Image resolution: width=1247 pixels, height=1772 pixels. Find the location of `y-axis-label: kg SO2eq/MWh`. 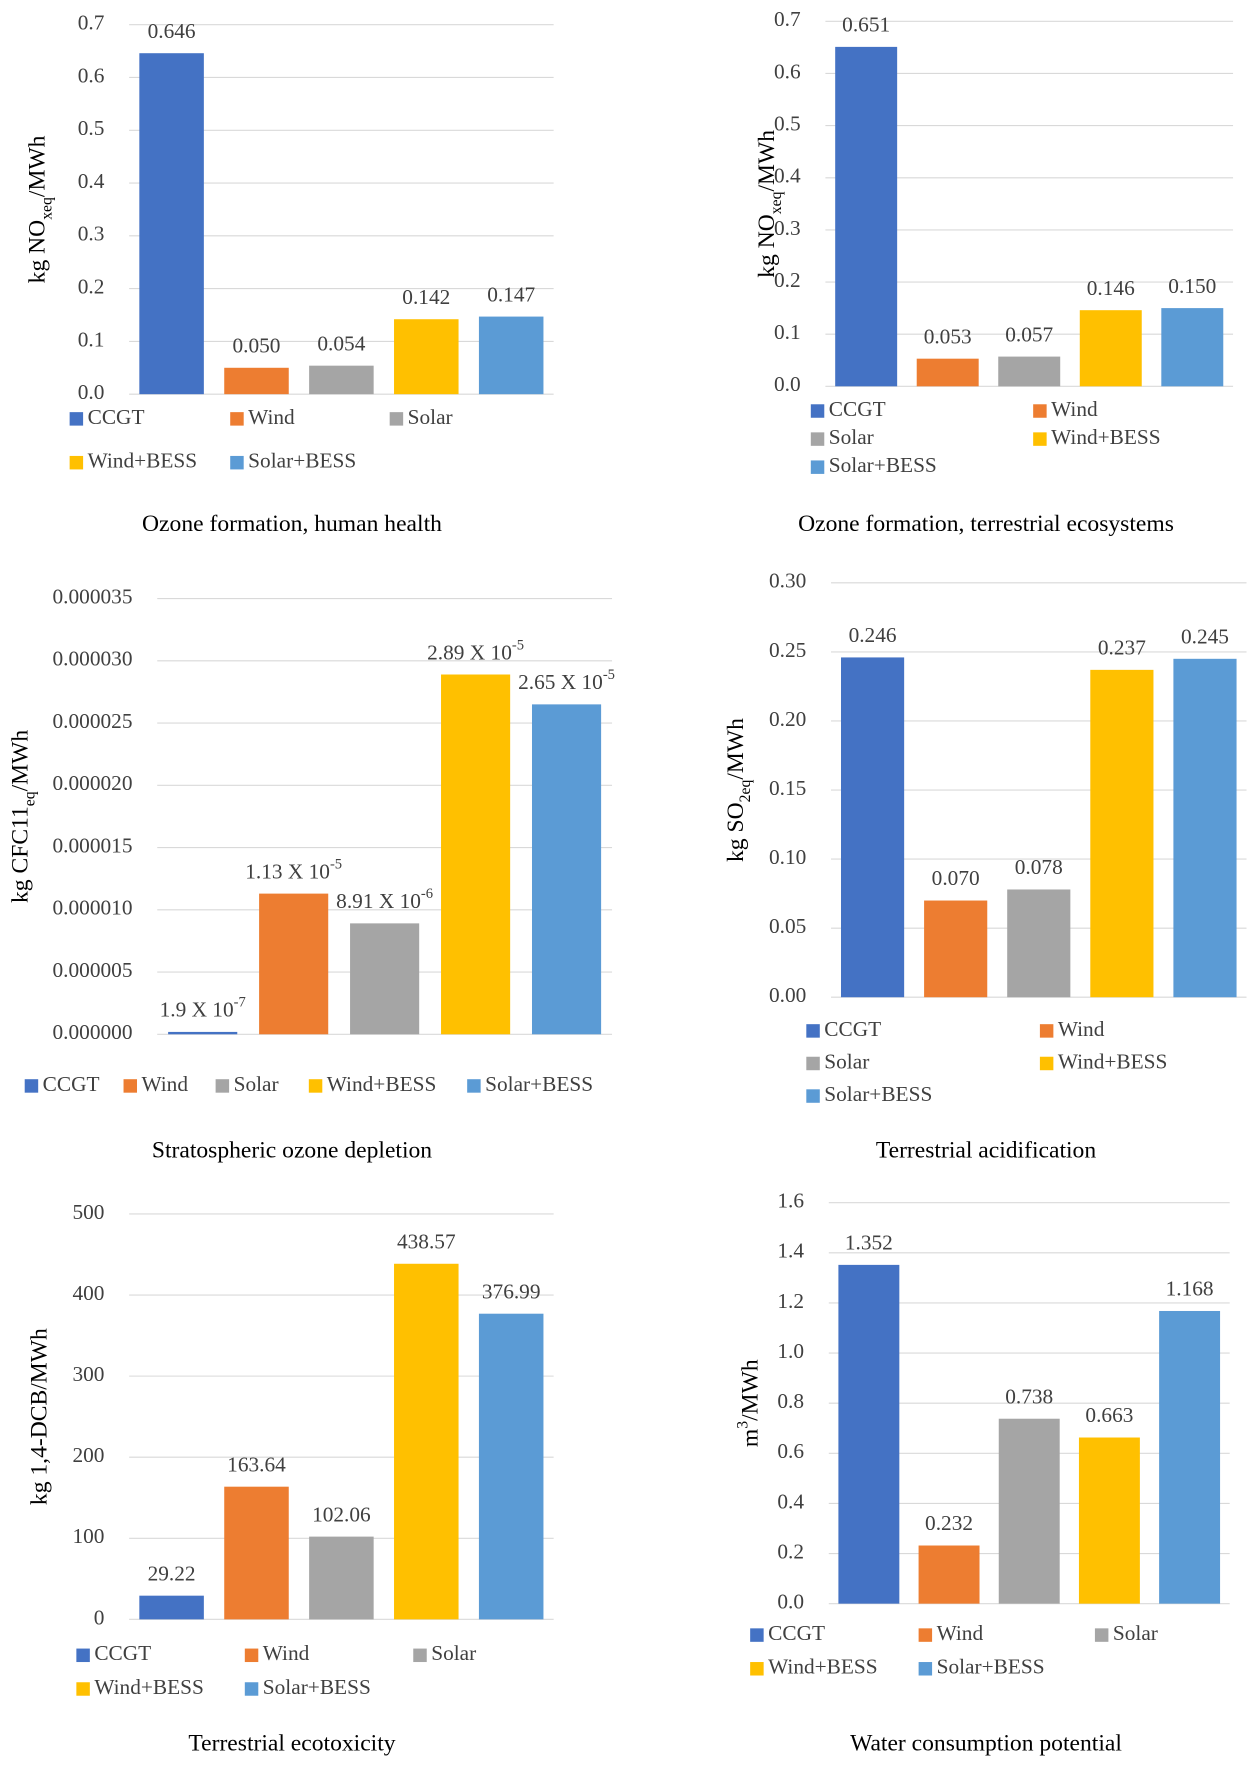

y-axis-label: kg SO2eq/MWh is located at coordinates (738, 790).